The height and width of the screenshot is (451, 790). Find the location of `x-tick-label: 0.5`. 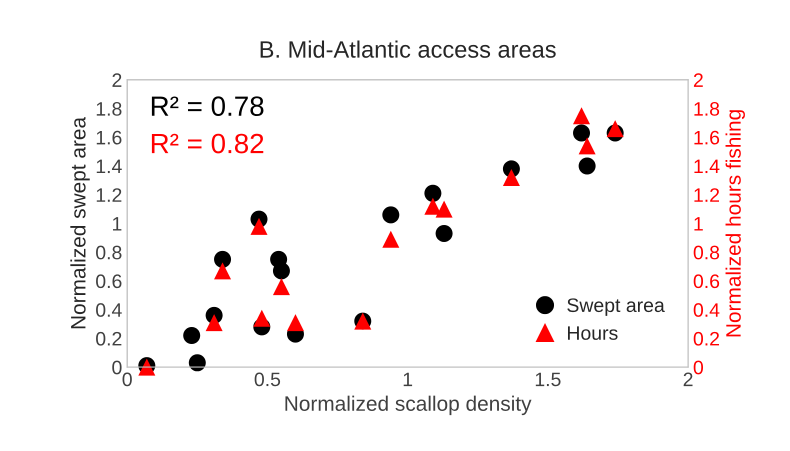

x-tick-label: 0.5 is located at coordinates (267, 379).